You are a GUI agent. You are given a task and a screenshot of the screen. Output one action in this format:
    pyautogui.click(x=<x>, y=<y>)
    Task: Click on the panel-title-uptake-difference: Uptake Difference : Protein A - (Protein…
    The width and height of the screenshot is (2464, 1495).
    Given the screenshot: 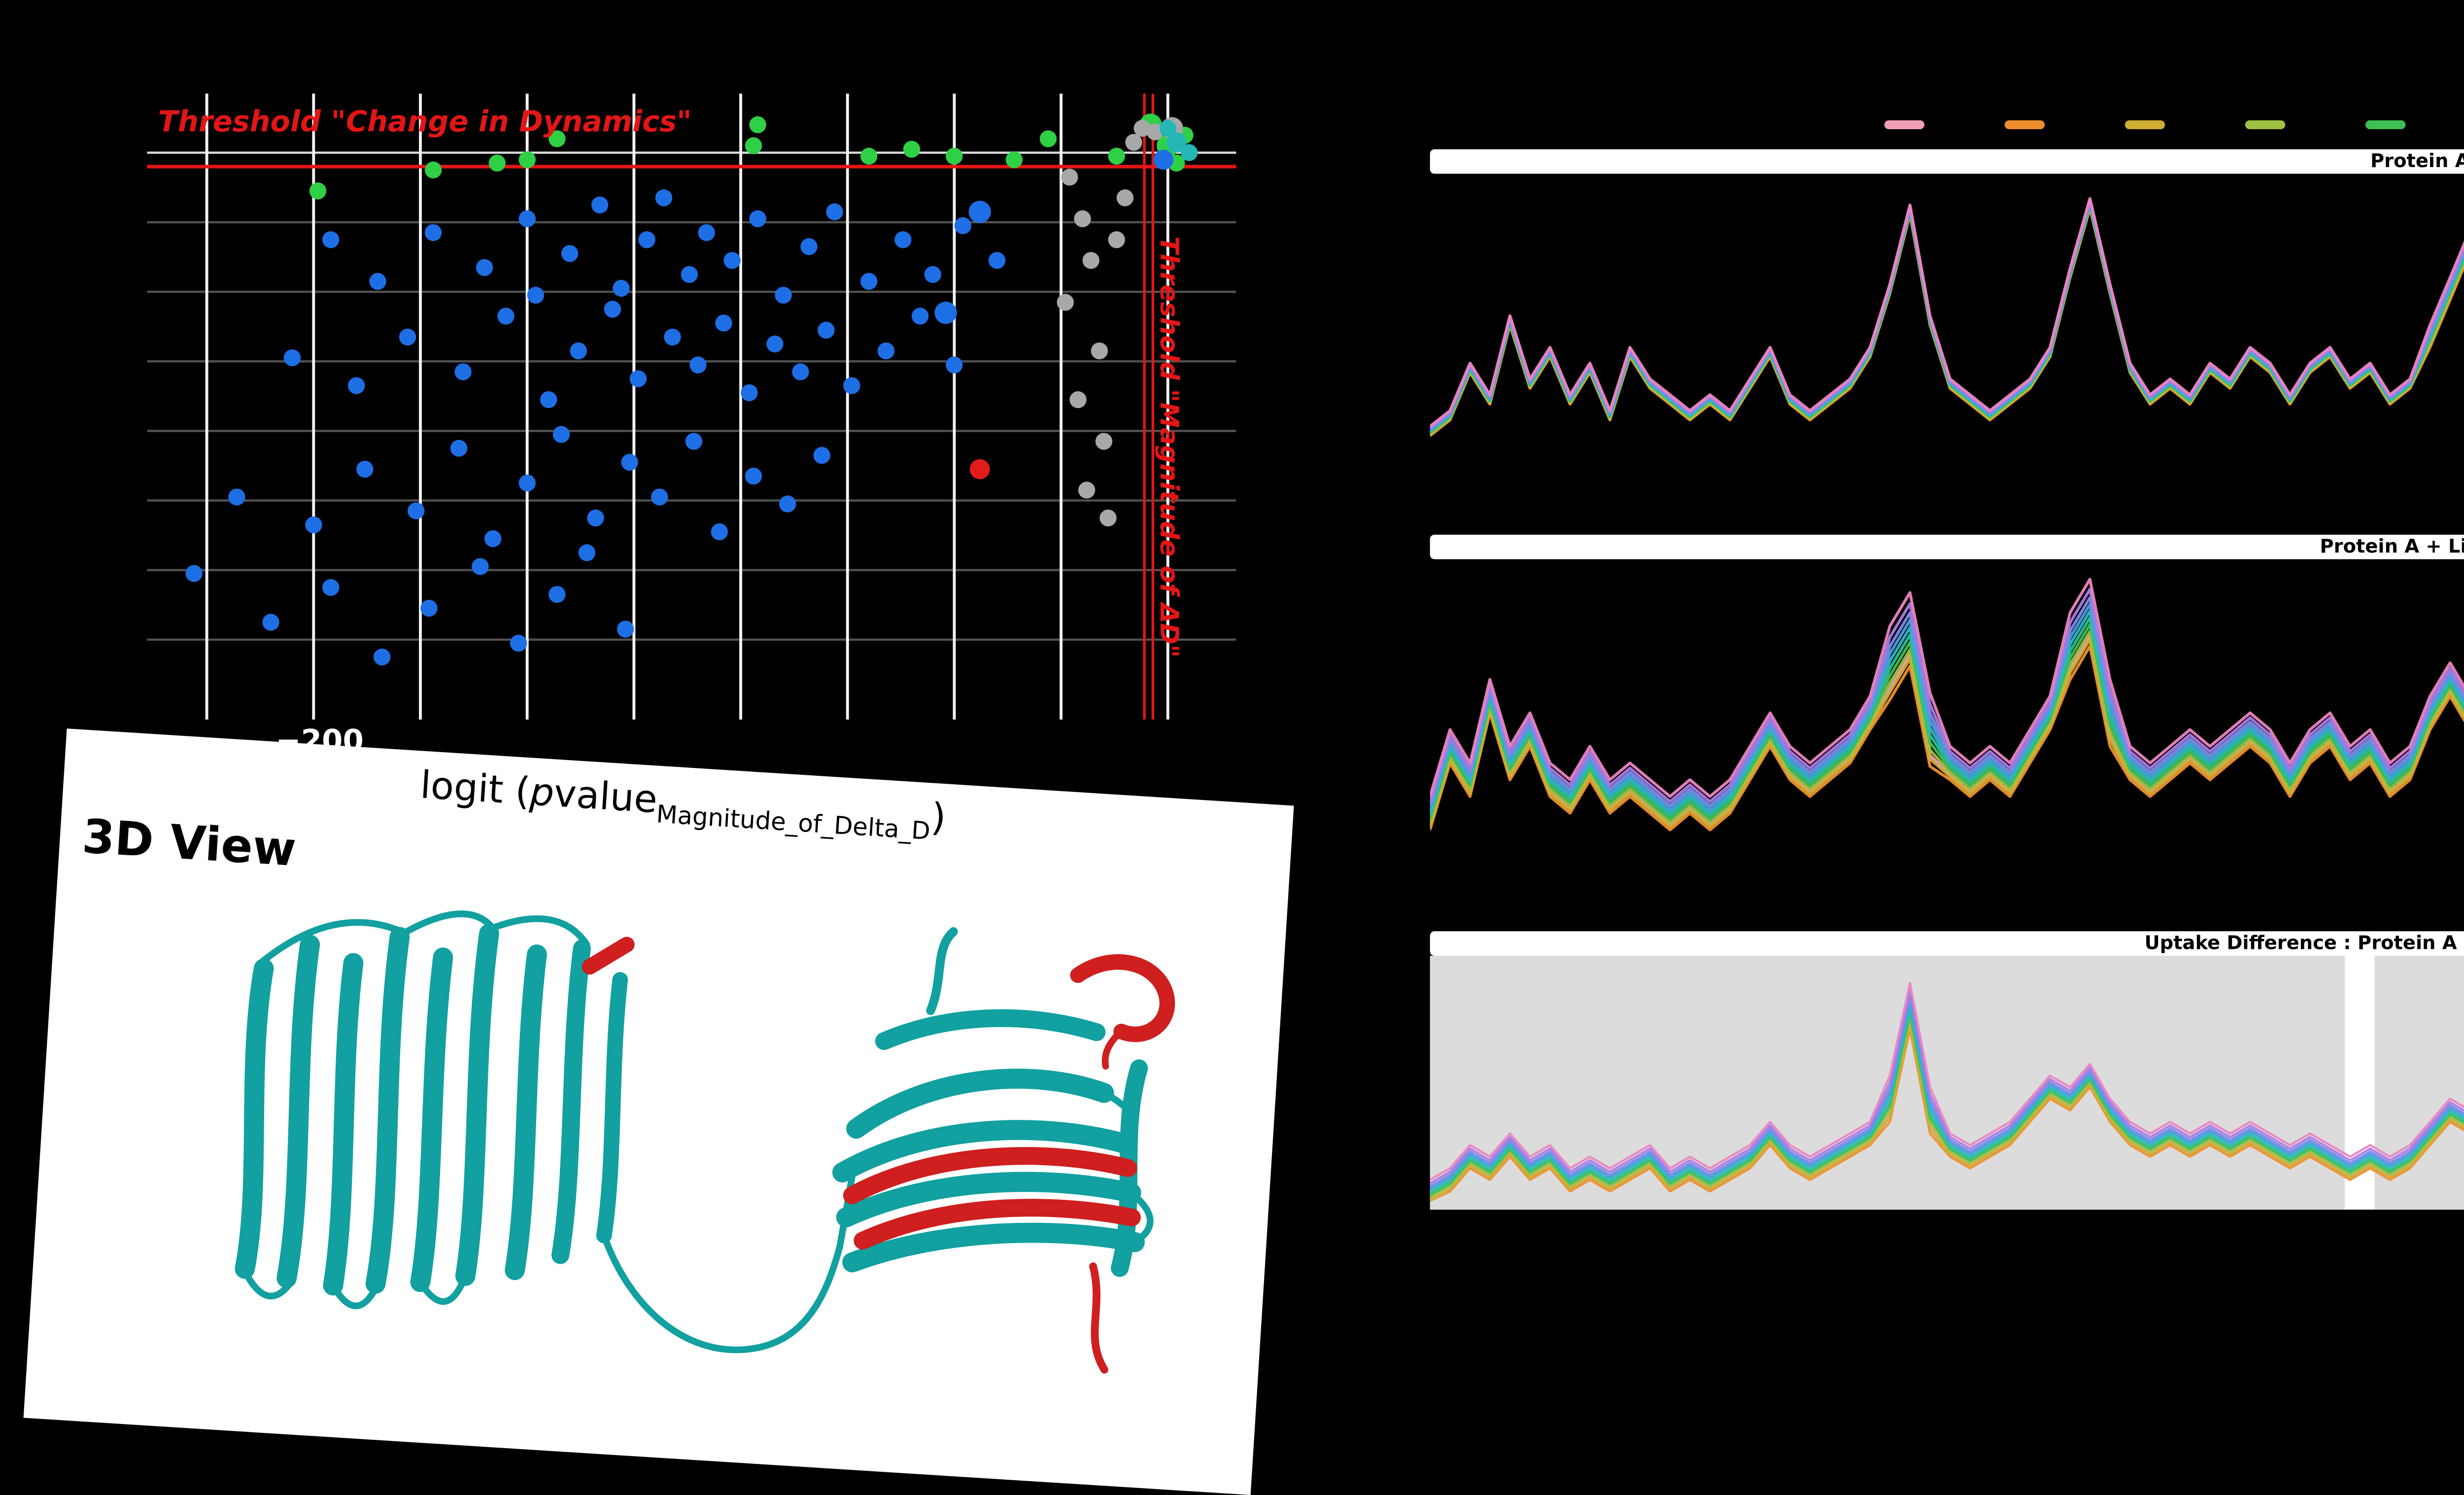 What is the action you would take?
    pyautogui.click(x=1947, y=943)
    